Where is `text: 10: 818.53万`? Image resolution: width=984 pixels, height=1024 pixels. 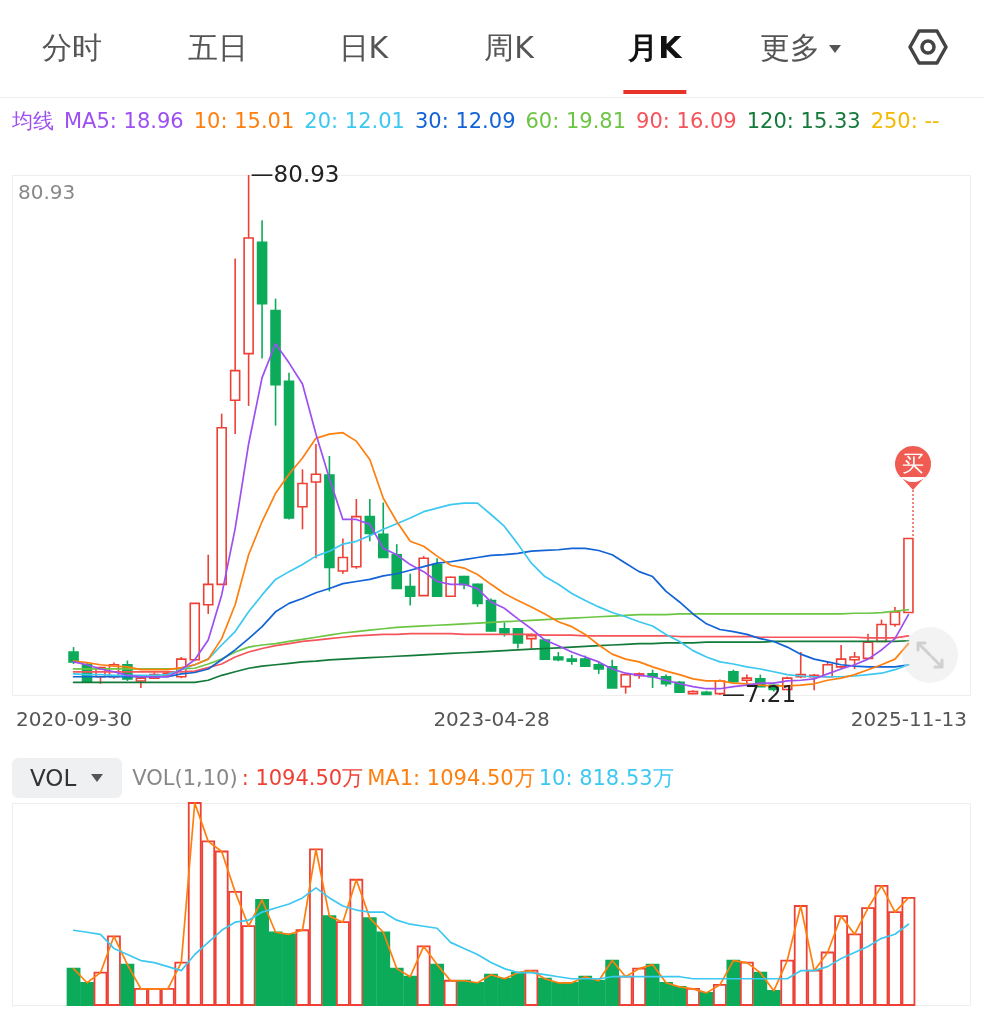 text: 10: 818.53万 is located at coordinates (606, 778).